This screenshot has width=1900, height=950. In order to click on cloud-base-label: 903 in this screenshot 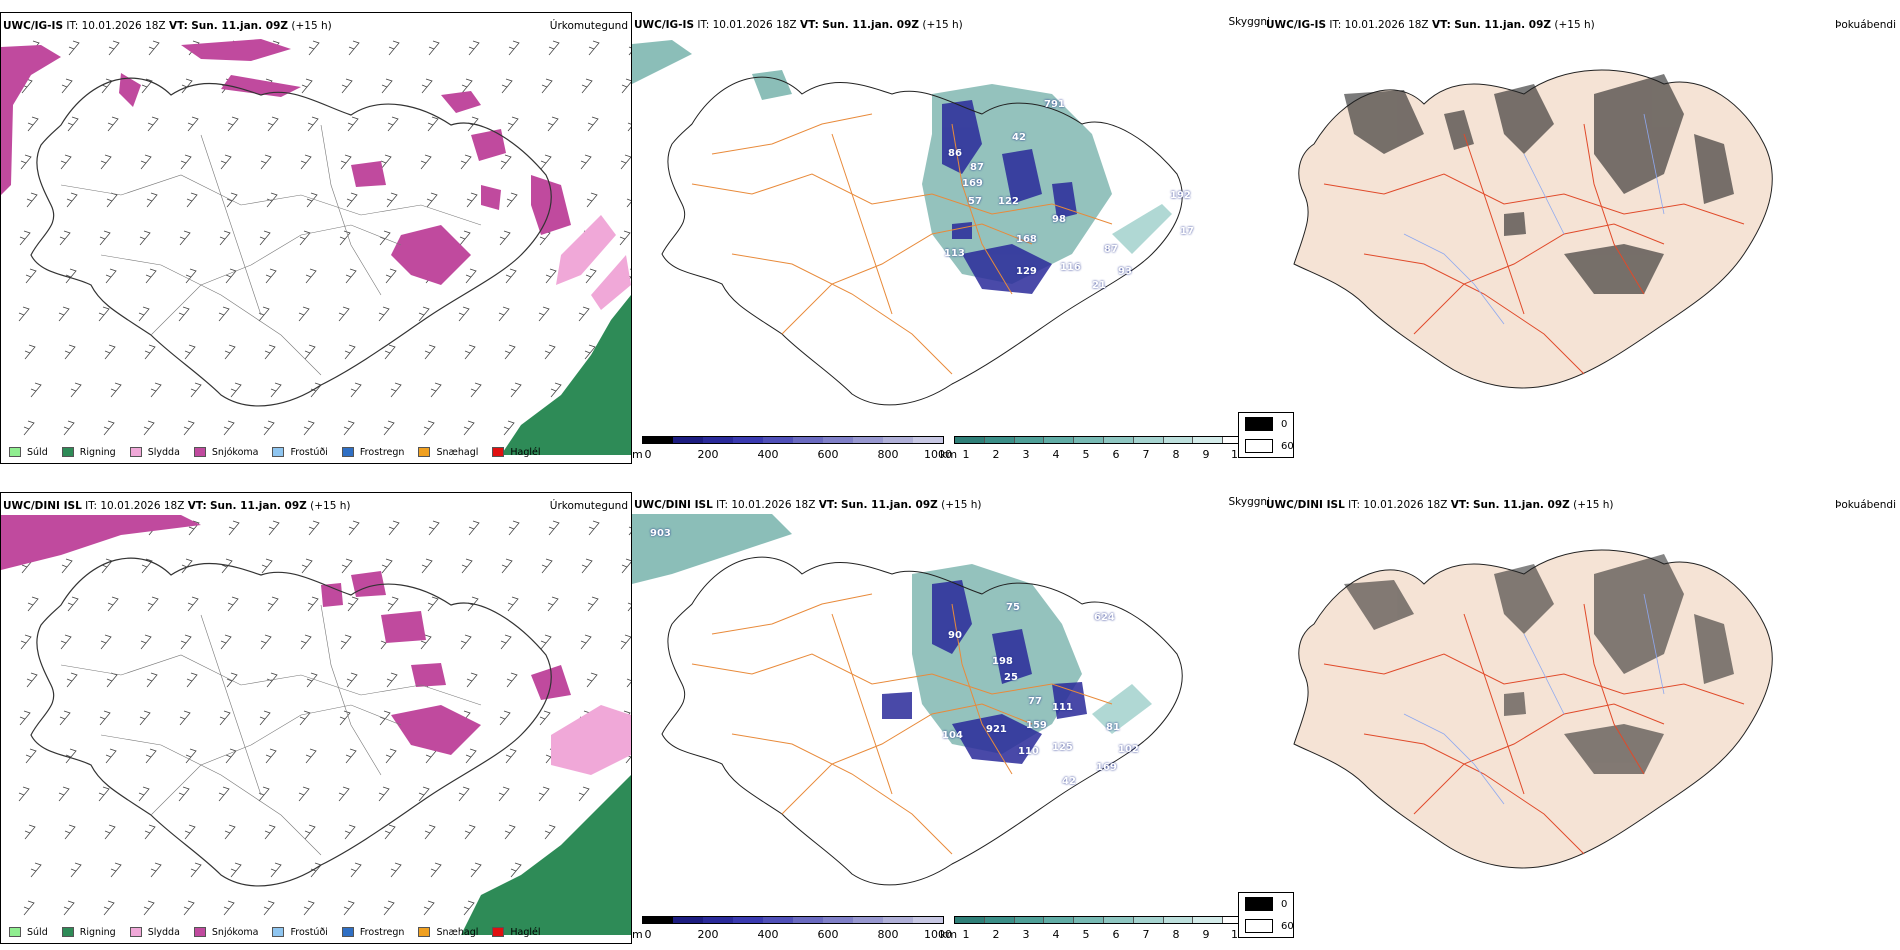, I will do `click(660, 533)`.